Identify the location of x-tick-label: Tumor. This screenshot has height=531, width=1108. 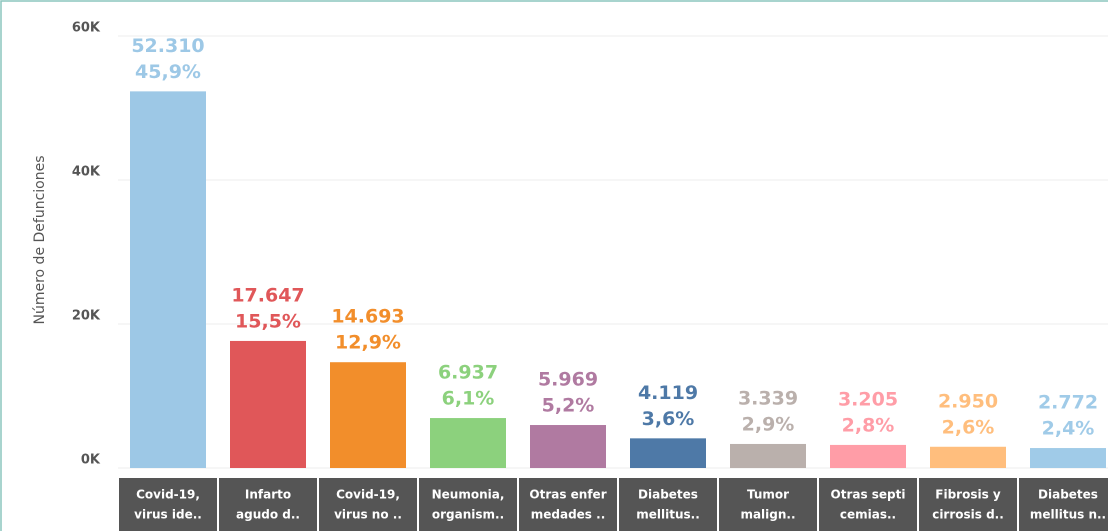
(768, 495).